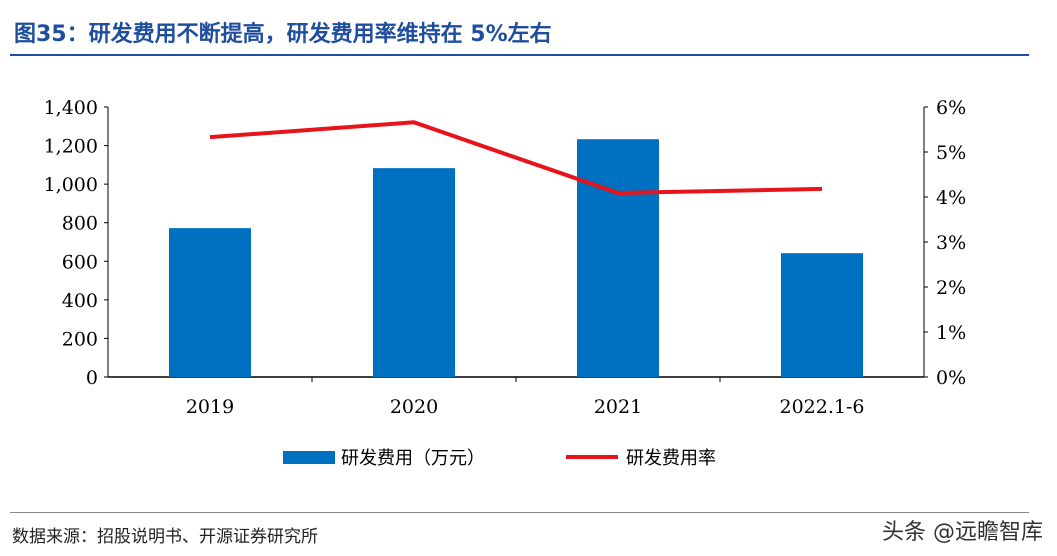 The height and width of the screenshot is (556, 1057). What do you see at coordinates (165, 537) in the screenshot?
I see `source-note: 数据来源：招股说明书、开源证券研究所` at bounding box center [165, 537].